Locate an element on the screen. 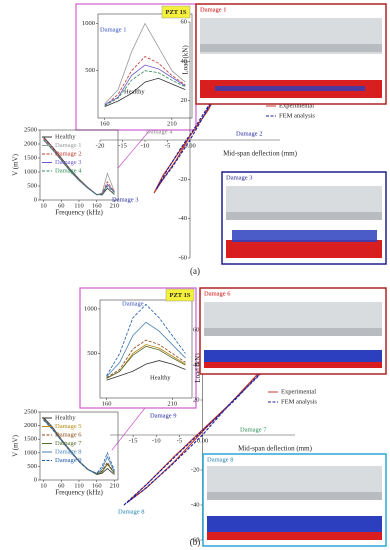 This screenshot has width=390, height=550. annotation: Damage 7 is located at coordinates (253, 429).